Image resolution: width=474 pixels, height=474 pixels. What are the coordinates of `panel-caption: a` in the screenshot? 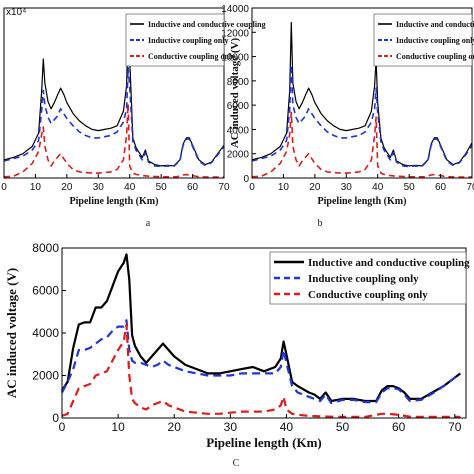 It's located at (148, 223).